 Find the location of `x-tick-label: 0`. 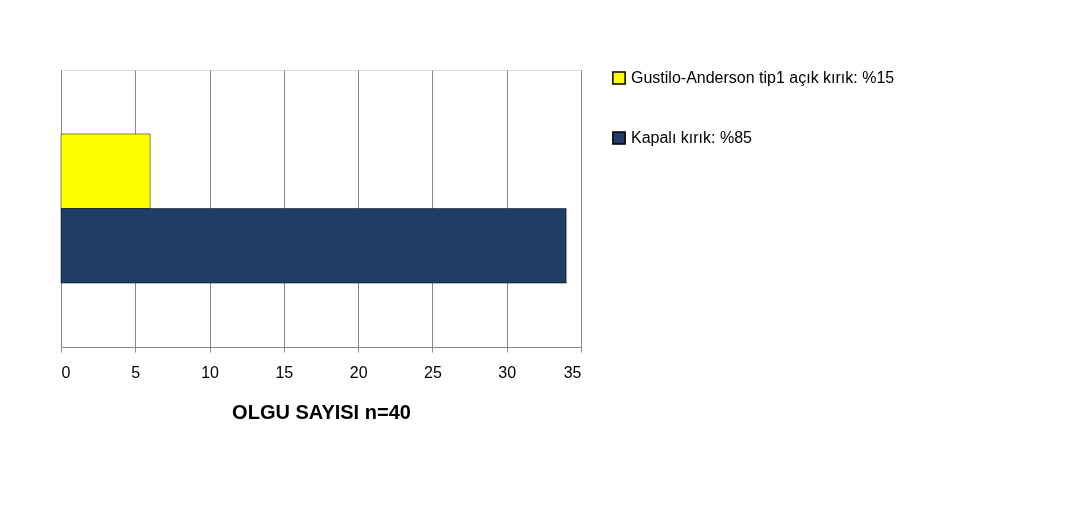

x-tick-label: 0 is located at coordinates (66, 372).